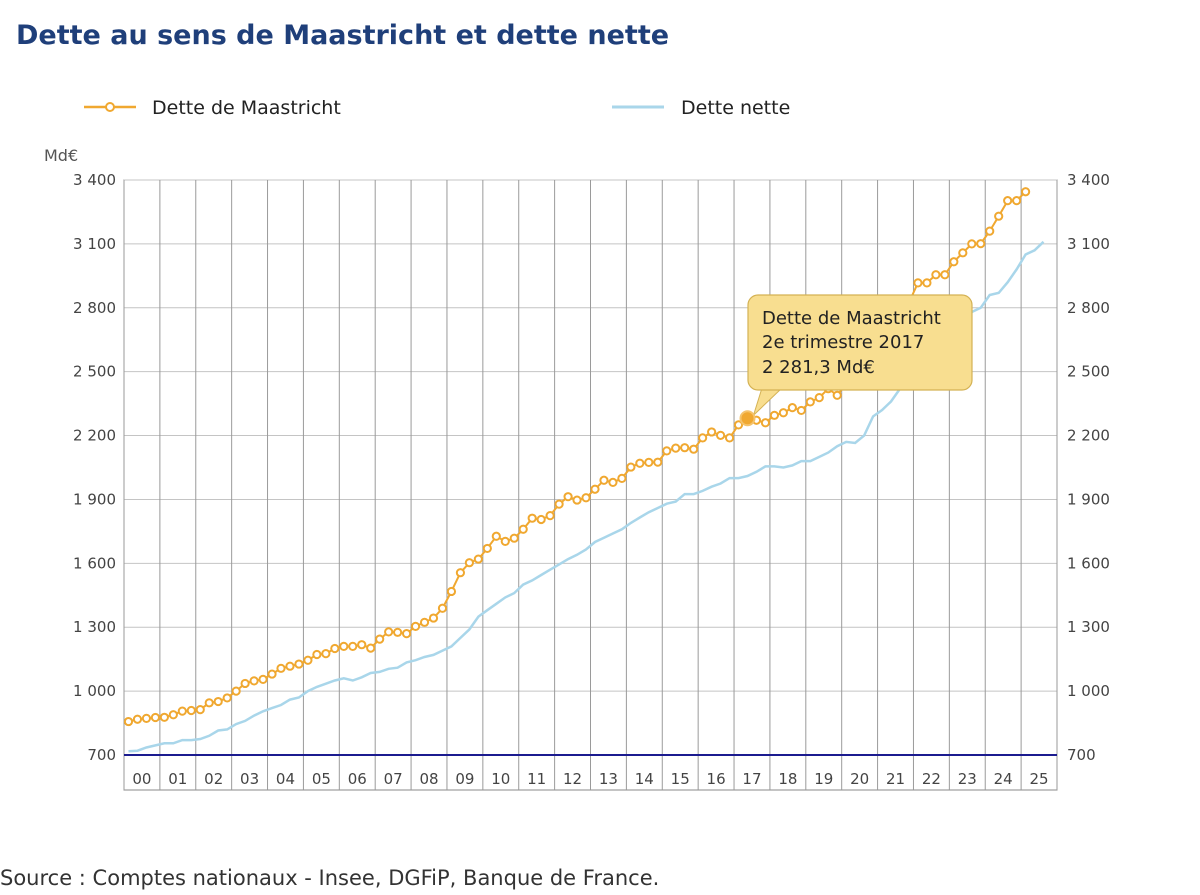 The image size is (1200, 895). I want to click on x-tick-label: 25, so click(1039, 779).